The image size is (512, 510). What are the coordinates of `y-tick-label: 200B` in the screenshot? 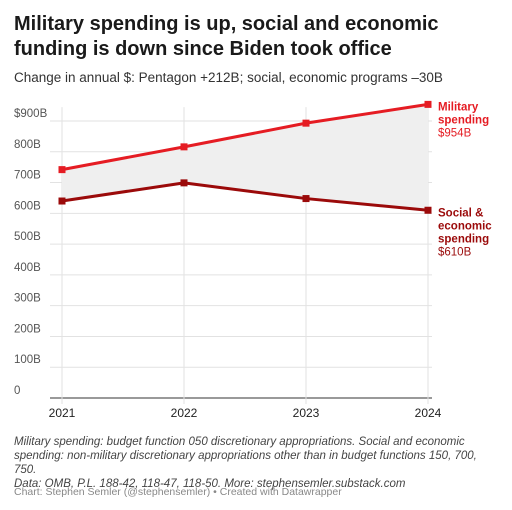 It's located at (27, 329).